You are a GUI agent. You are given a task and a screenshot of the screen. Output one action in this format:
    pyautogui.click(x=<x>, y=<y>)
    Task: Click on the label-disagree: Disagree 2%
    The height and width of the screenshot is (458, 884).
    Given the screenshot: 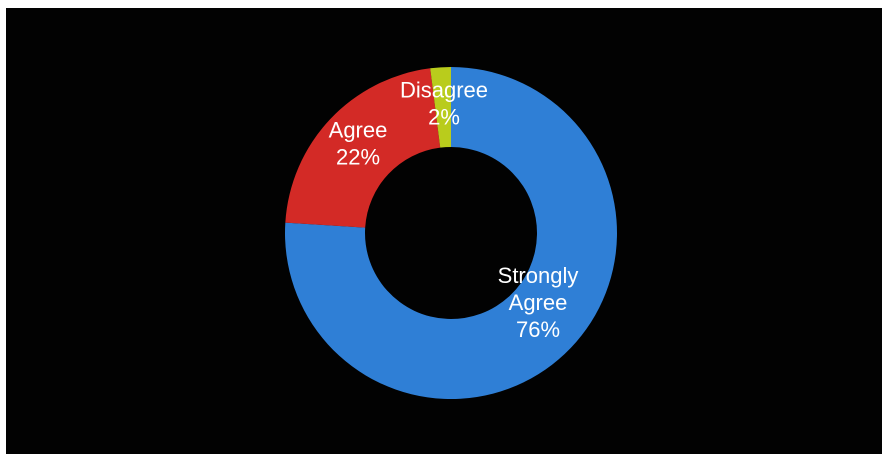 What is the action you would take?
    pyautogui.click(x=444, y=104)
    